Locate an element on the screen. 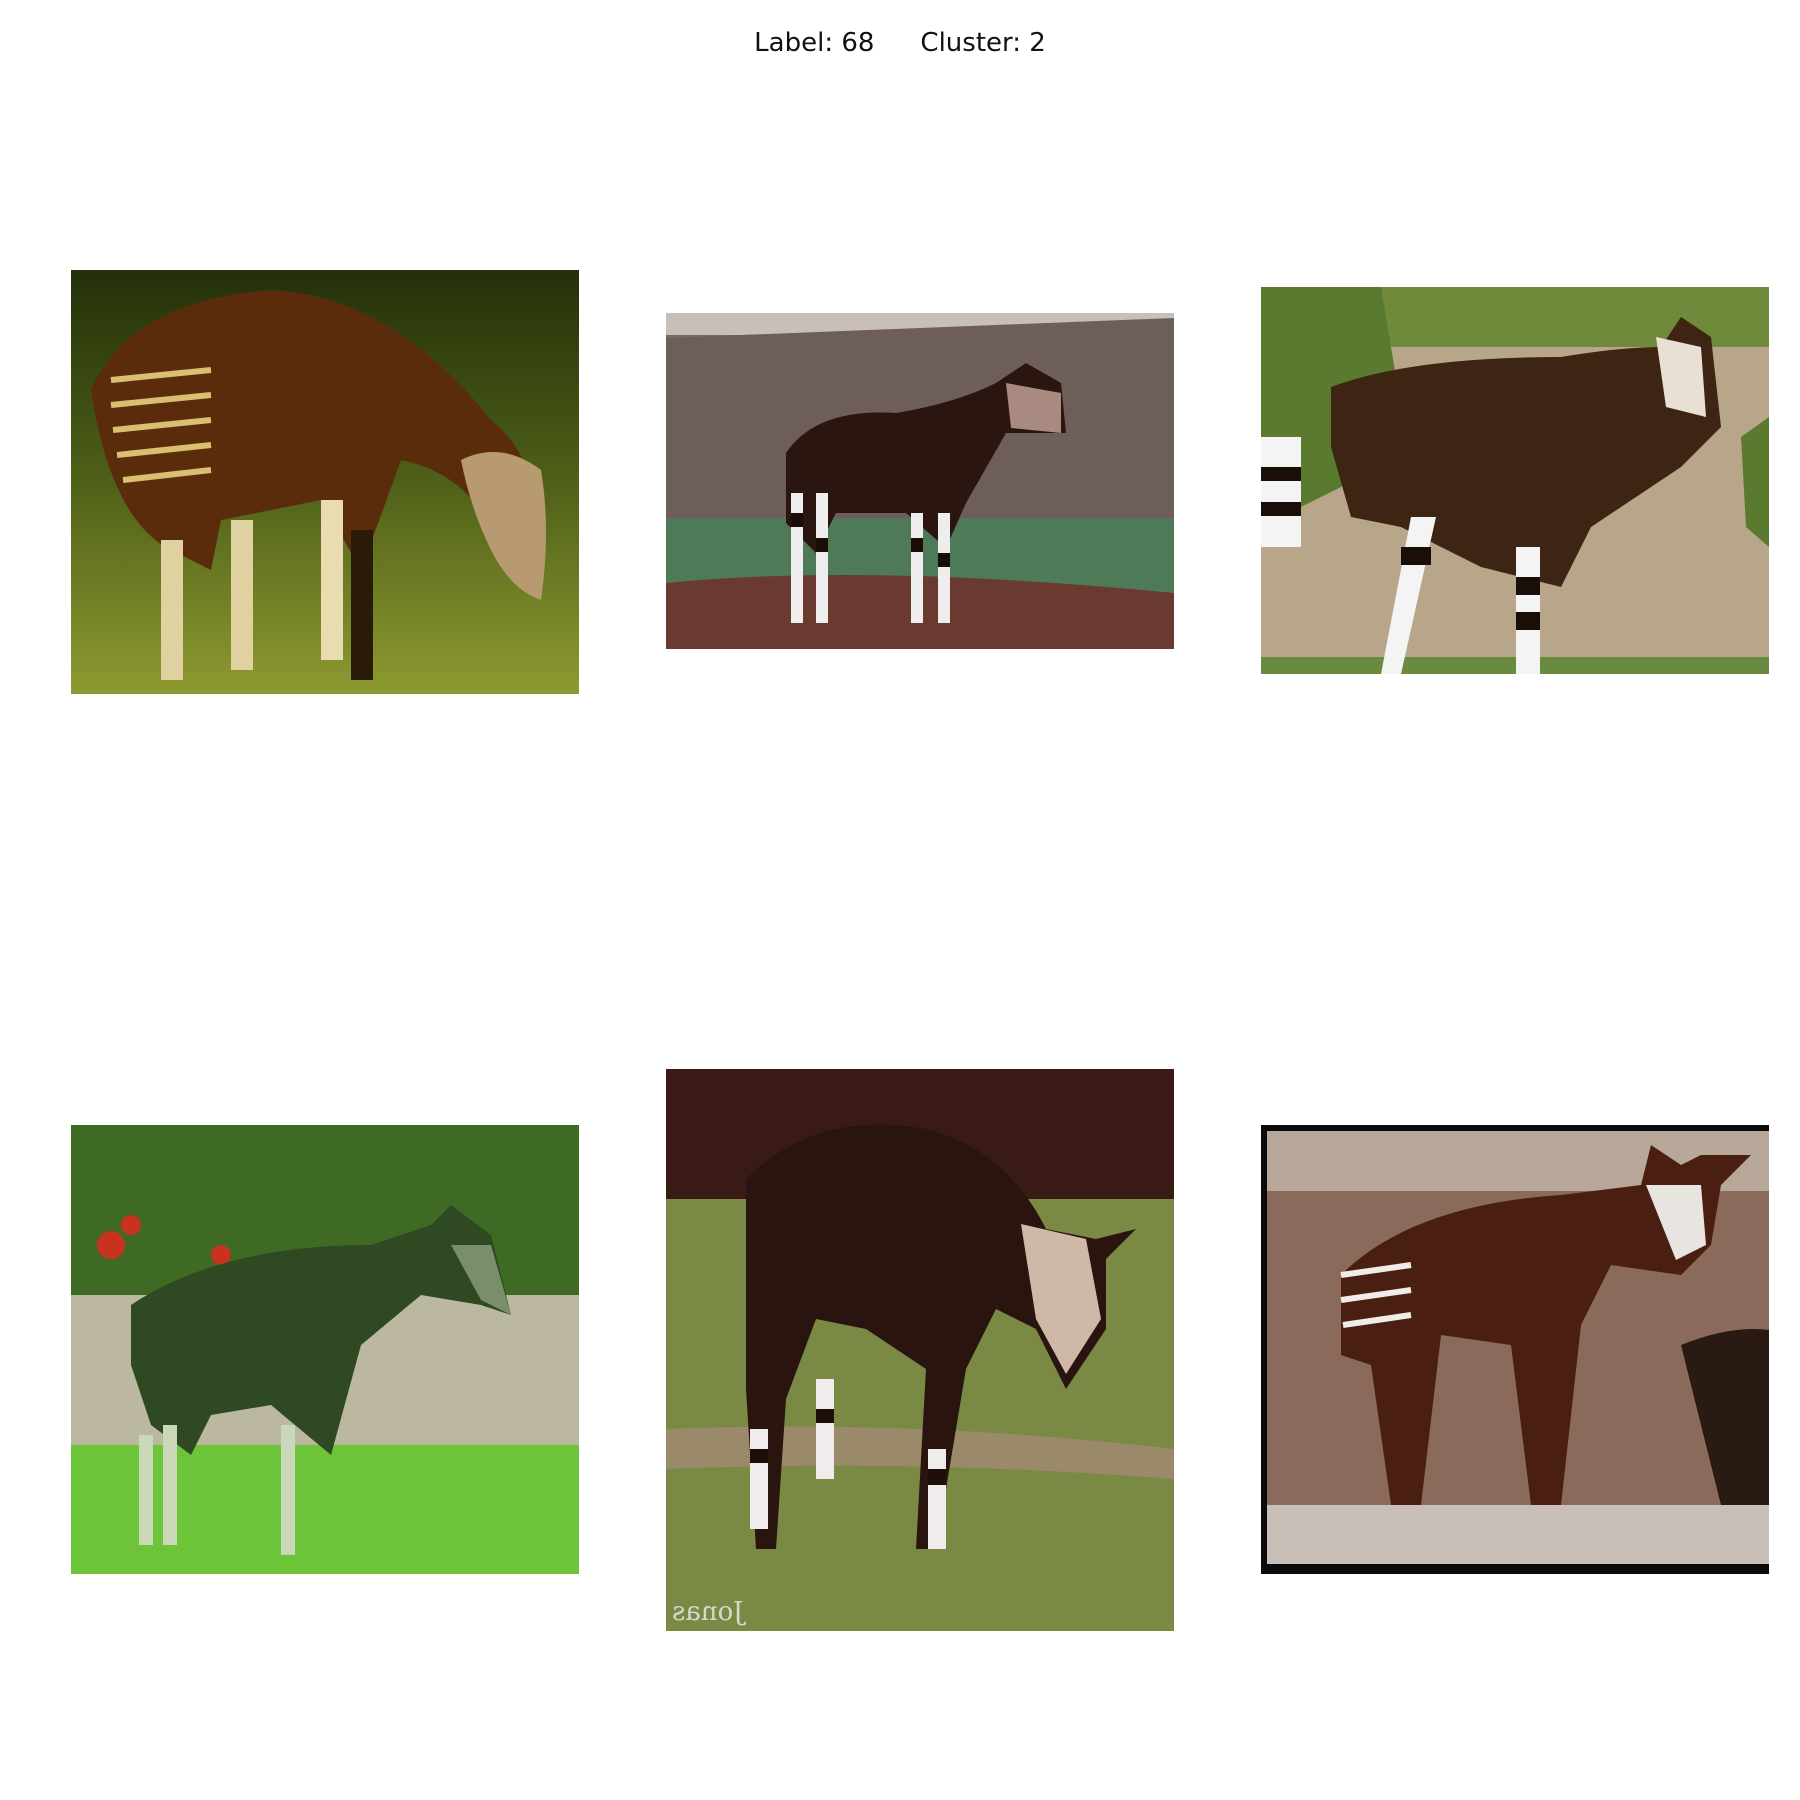  label-text: Label: 68 is located at coordinates (814, 43).